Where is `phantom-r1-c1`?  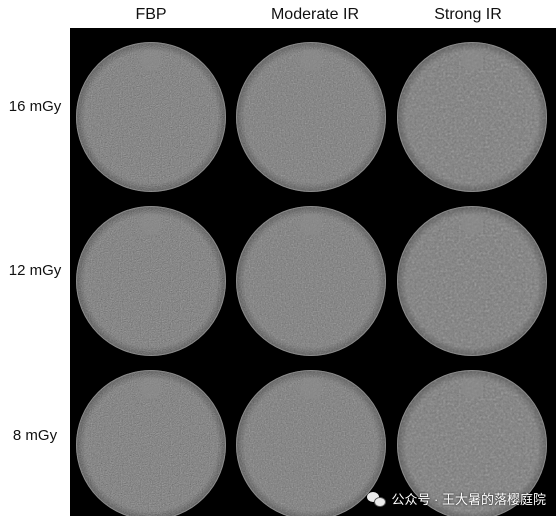 phantom-r1-c1 is located at coordinates (151, 117).